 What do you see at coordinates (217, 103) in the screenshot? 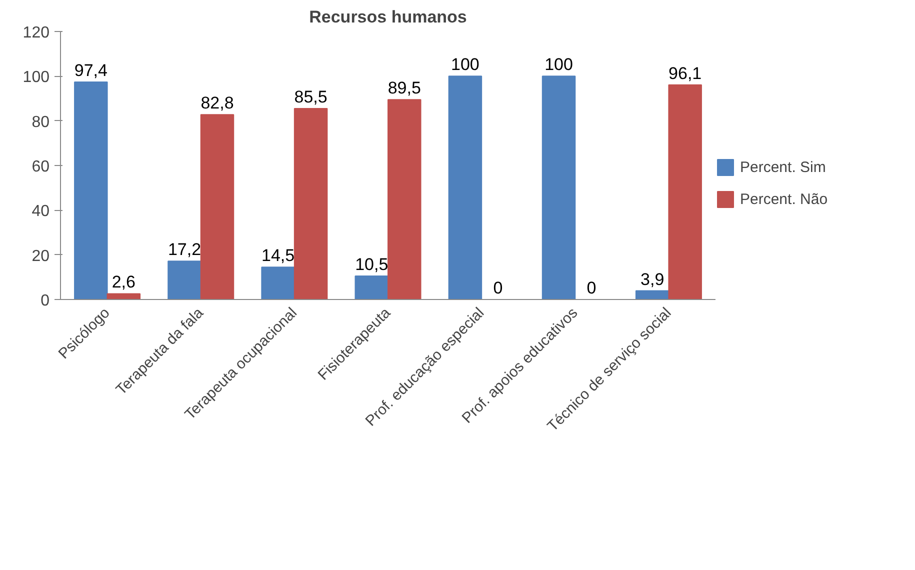
I see `data-label: 82,8` at bounding box center [217, 103].